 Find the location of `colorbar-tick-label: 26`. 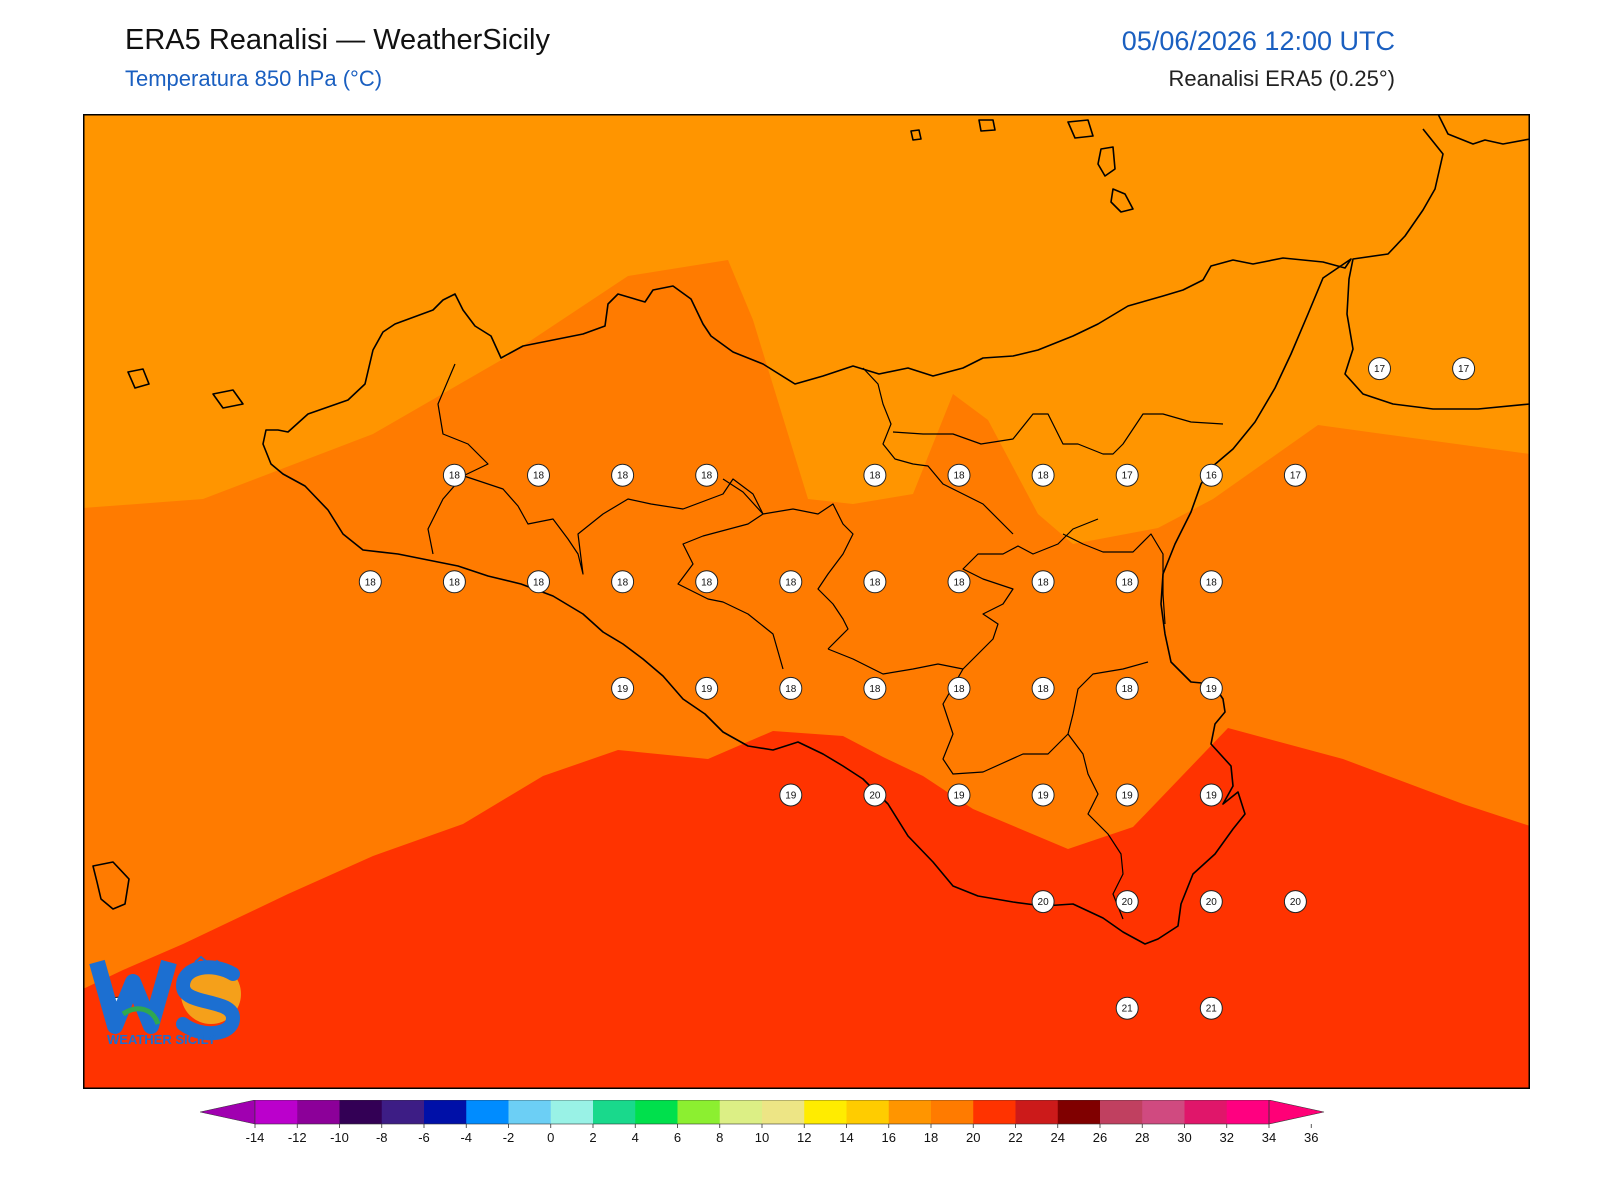

colorbar-tick-label: 26 is located at coordinates (1100, 1137).